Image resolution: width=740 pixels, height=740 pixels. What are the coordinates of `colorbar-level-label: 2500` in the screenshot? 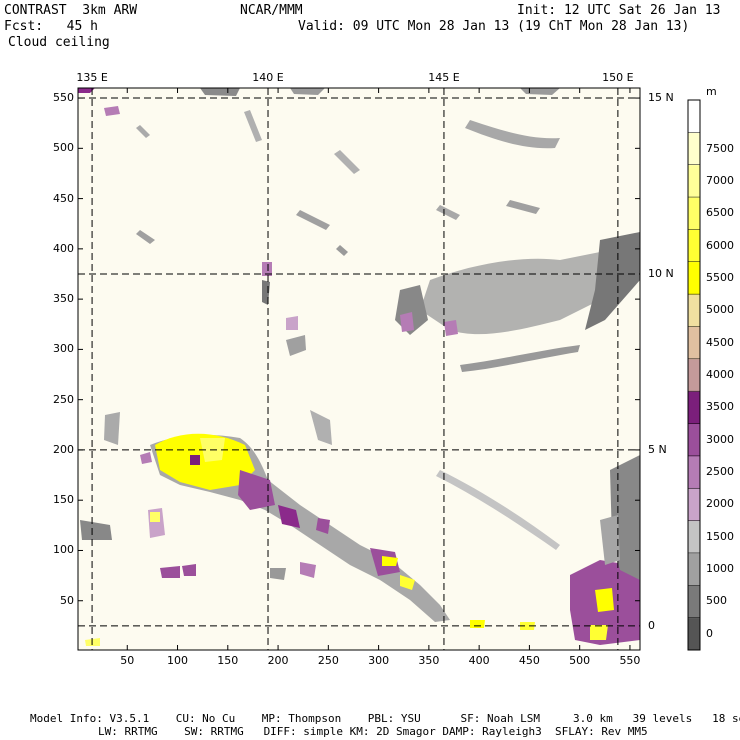 It's located at (720, 472).